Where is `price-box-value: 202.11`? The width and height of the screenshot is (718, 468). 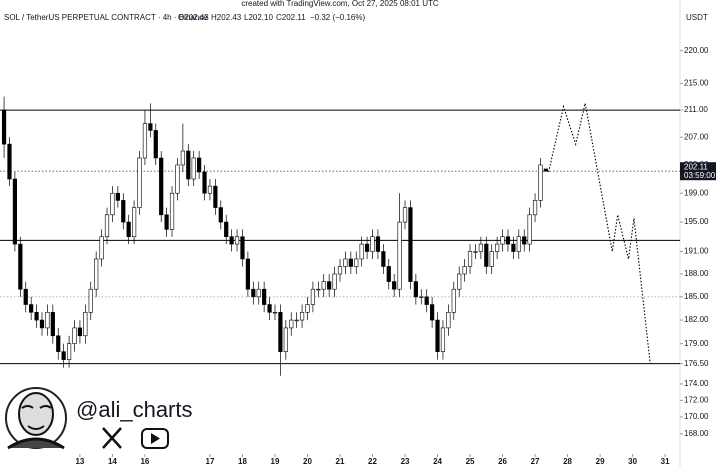 price-box-value: 202.11 is located at coordinates (696, 166).